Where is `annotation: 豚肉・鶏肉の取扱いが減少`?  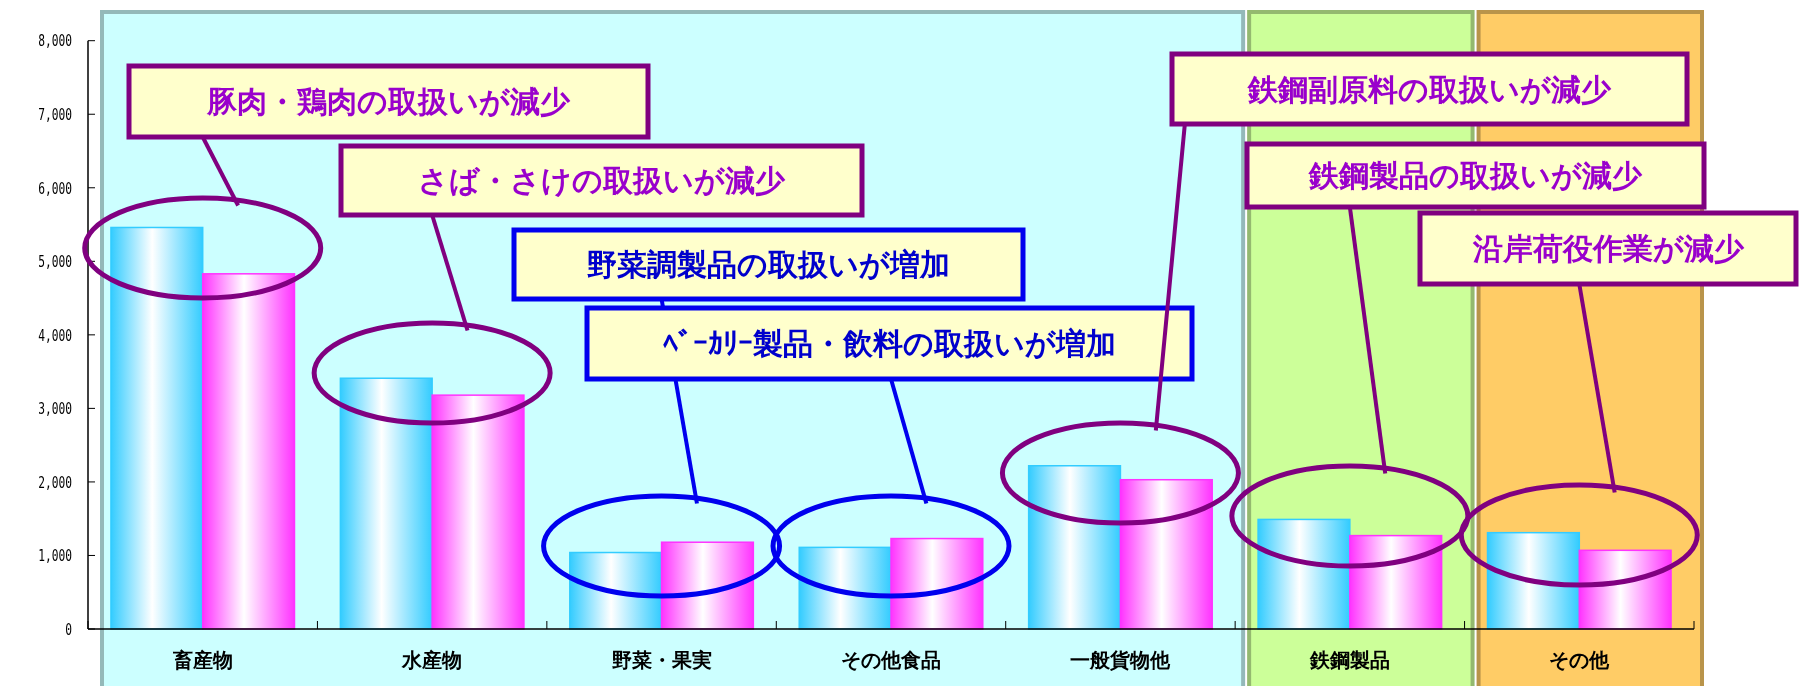
annotation: 豚肉・鶏肉の取扱いが減少 is located at coordinates (388, 102).